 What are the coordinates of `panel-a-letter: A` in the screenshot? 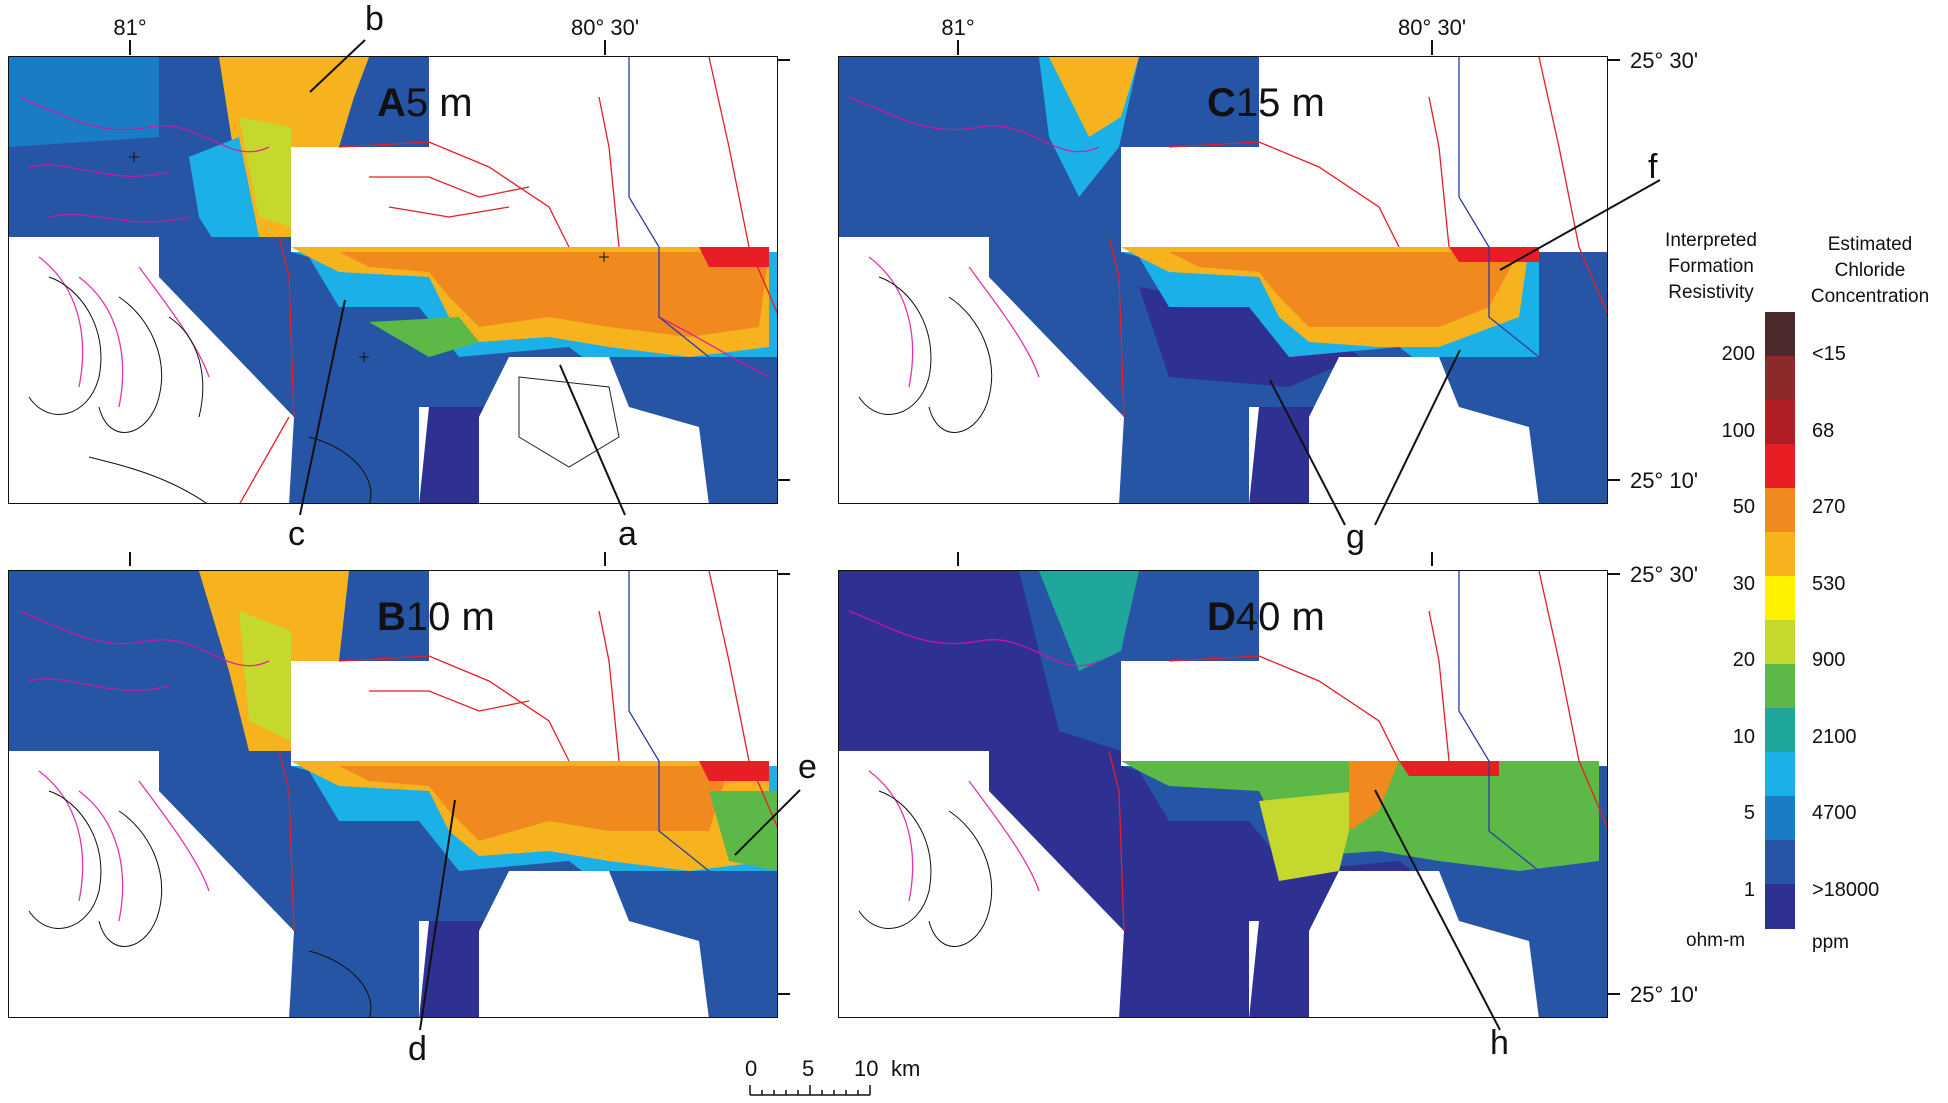 It's located at (391, 103).